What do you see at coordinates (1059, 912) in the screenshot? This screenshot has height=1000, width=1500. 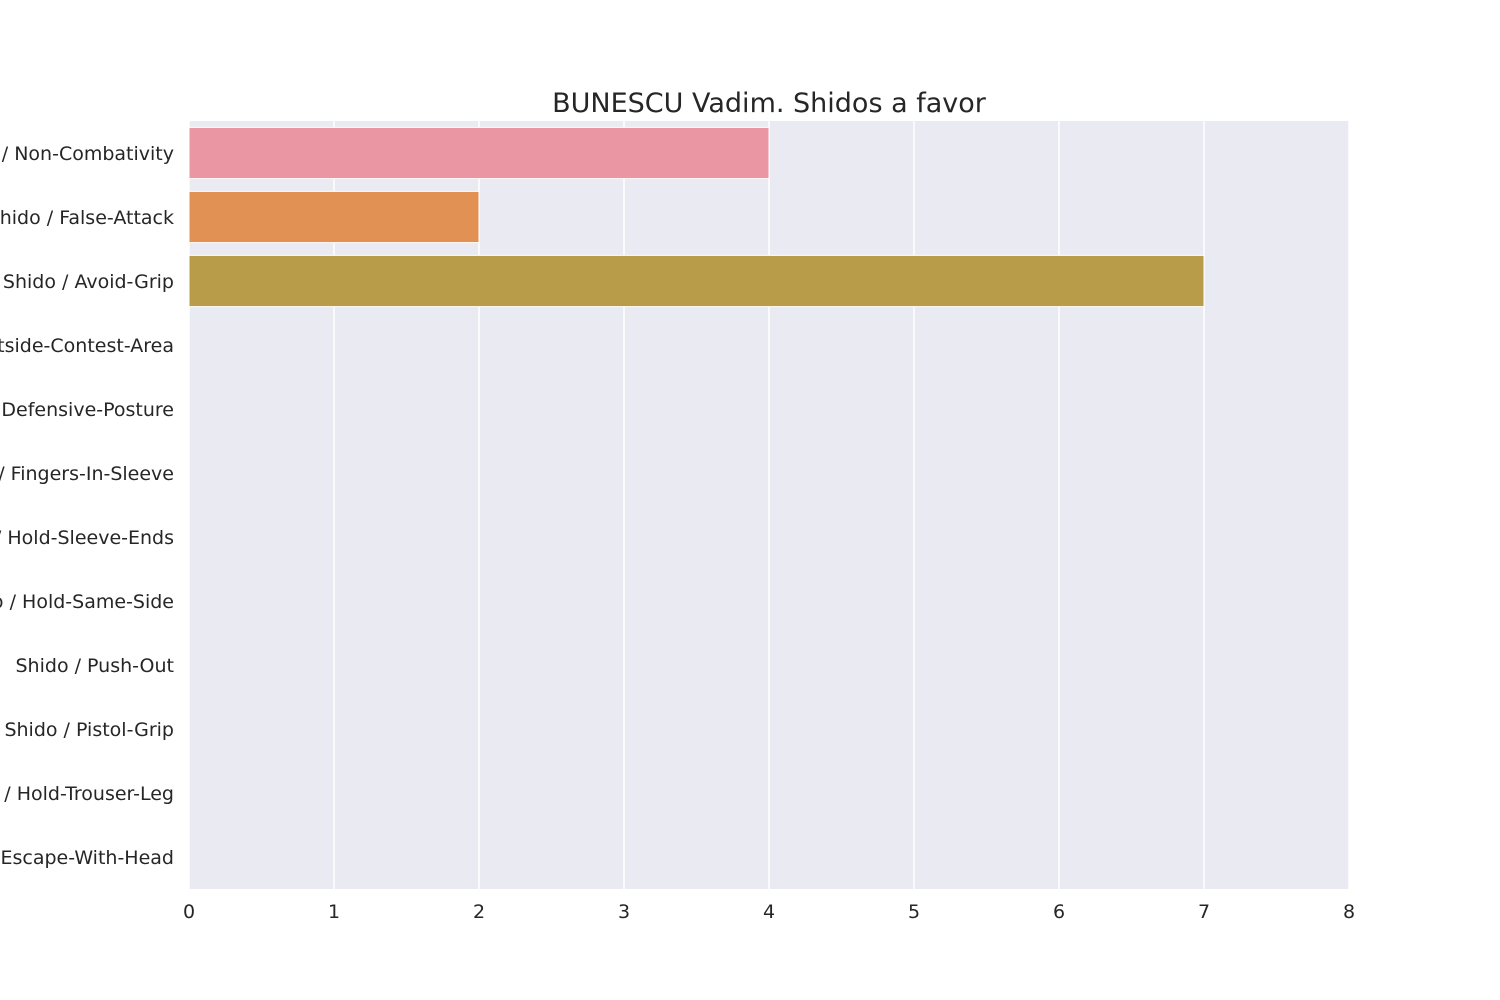 I see `x-tick-label: 6` at bounding box center [1059, 912].